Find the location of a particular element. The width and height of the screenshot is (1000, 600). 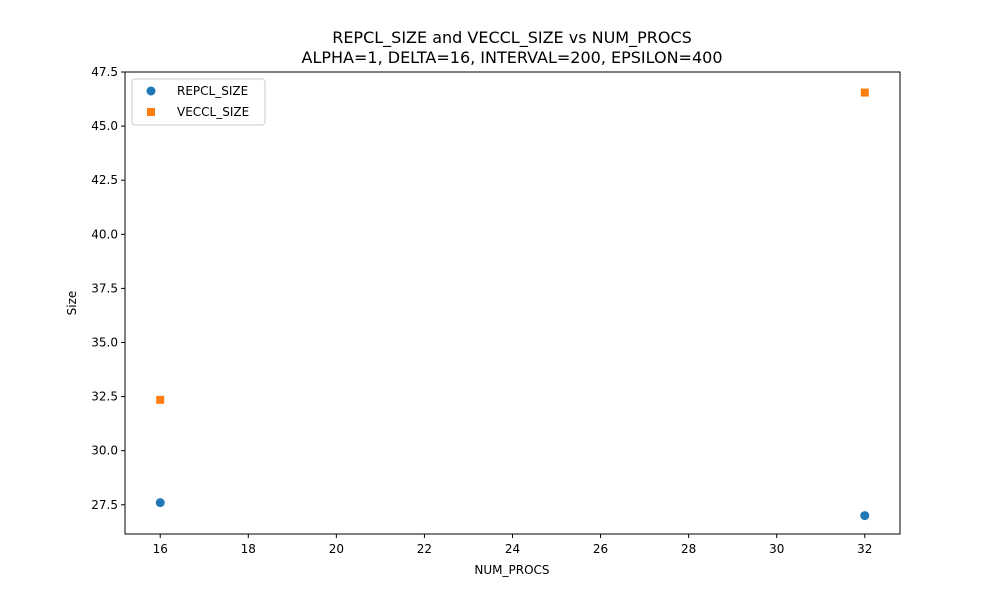

y-tick-label: 30.0 is located at coordinates (104, 451).